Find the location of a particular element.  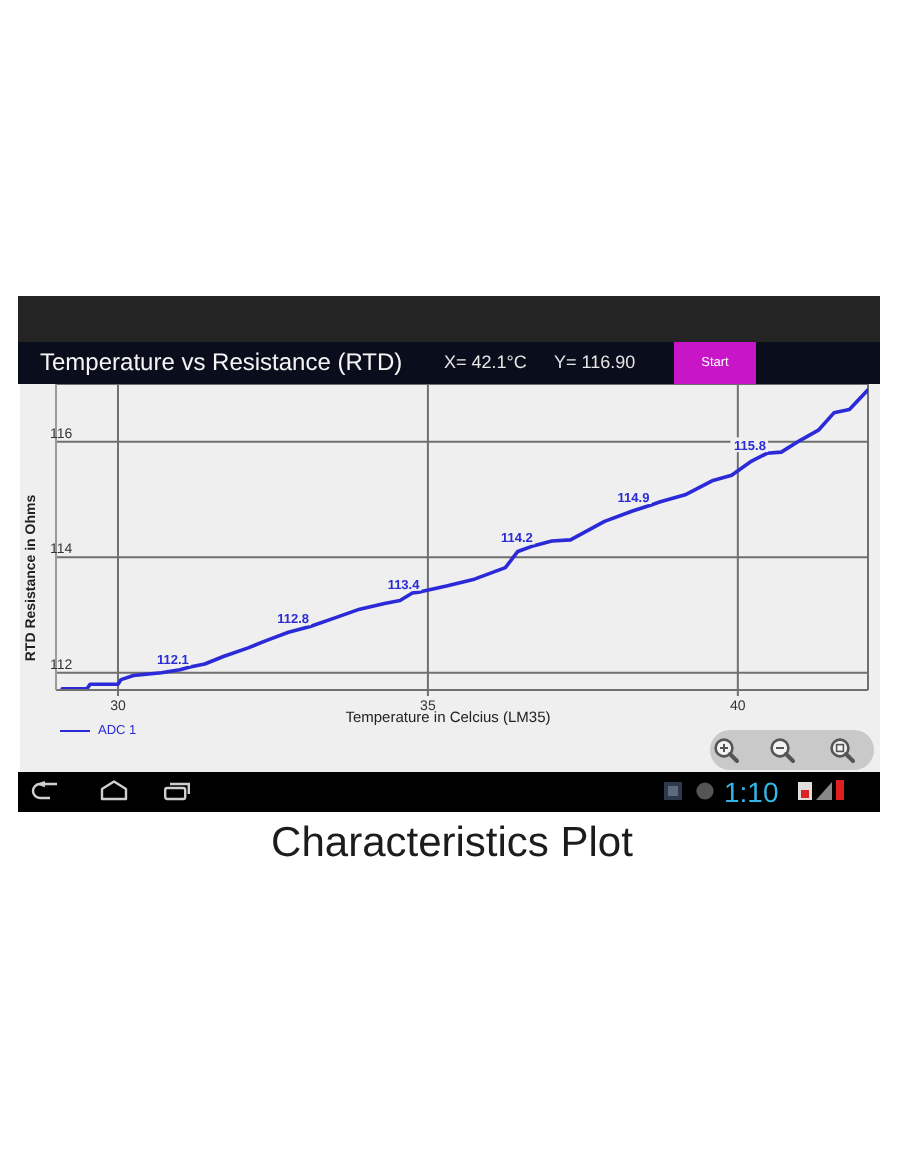

text: Characteristics Plot is located at coordinates (452, 844).